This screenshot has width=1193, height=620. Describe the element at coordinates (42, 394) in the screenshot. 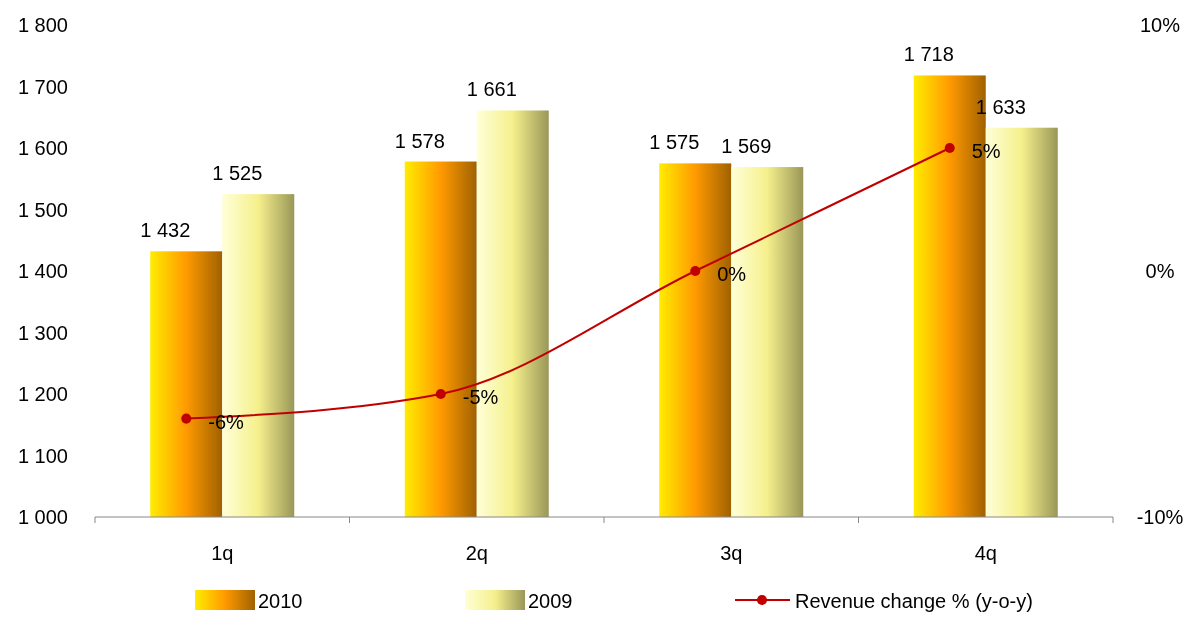

I see `y-tick-label: 1 200` at that location.